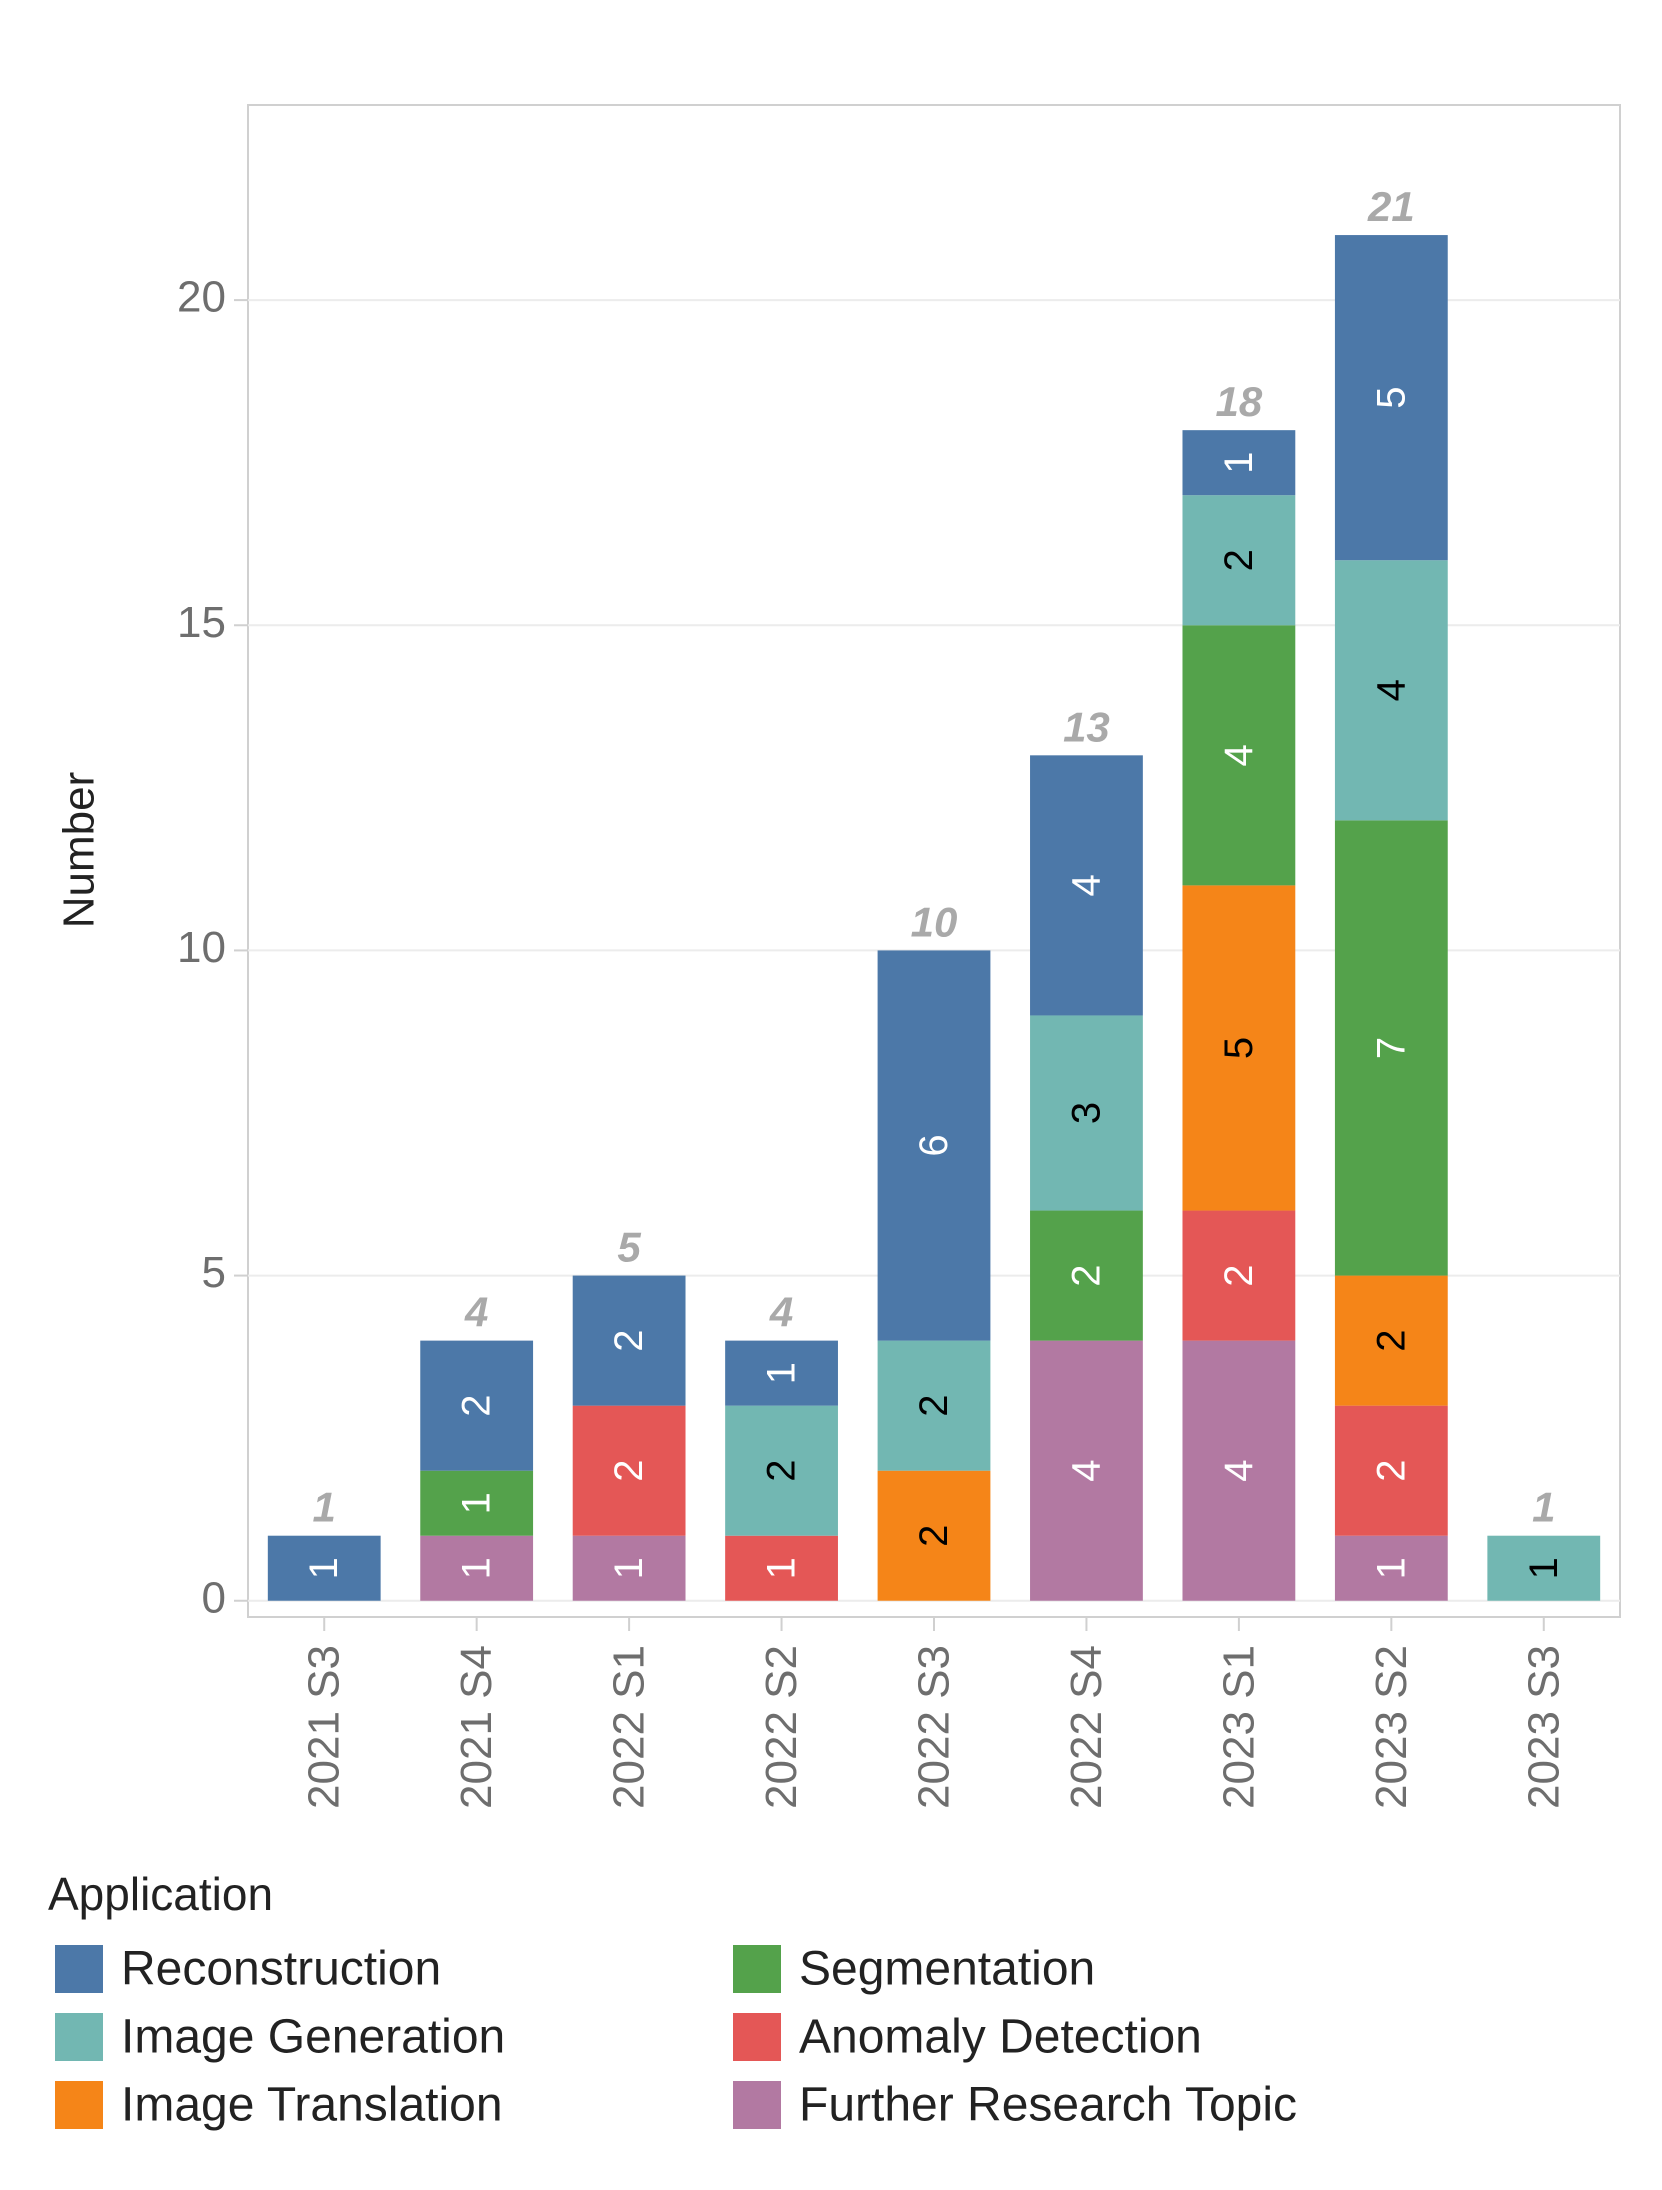 The image size is (1662, 2190). What do you see at coordinates (214, 1272) in the screenshot?
I see `y-tick-label: 5` at bounding box center [214, 1272].